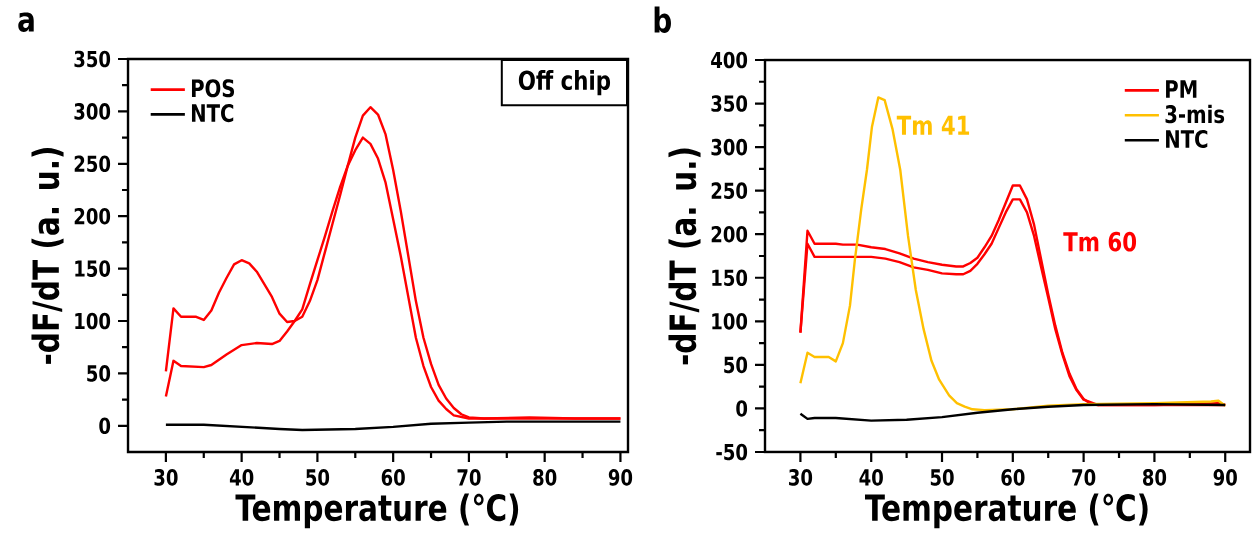  What do you see at coordinates (1100, 241) in the screenshot?
I see `annotation: Tm 60` at bounding box center [1100, 241].